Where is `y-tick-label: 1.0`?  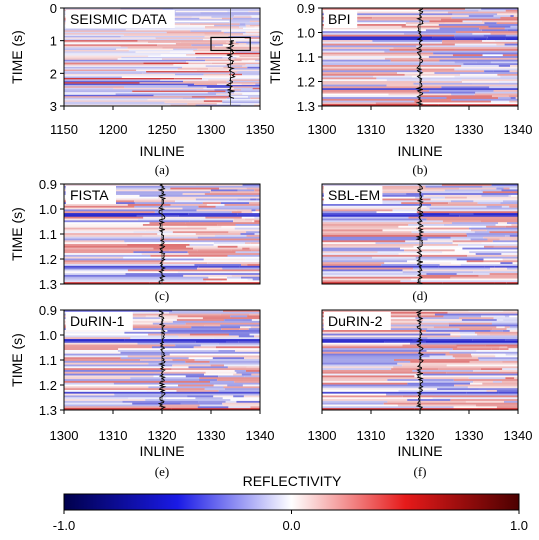
y-tick-label: 1.0 is located at coordinates (48, 209).